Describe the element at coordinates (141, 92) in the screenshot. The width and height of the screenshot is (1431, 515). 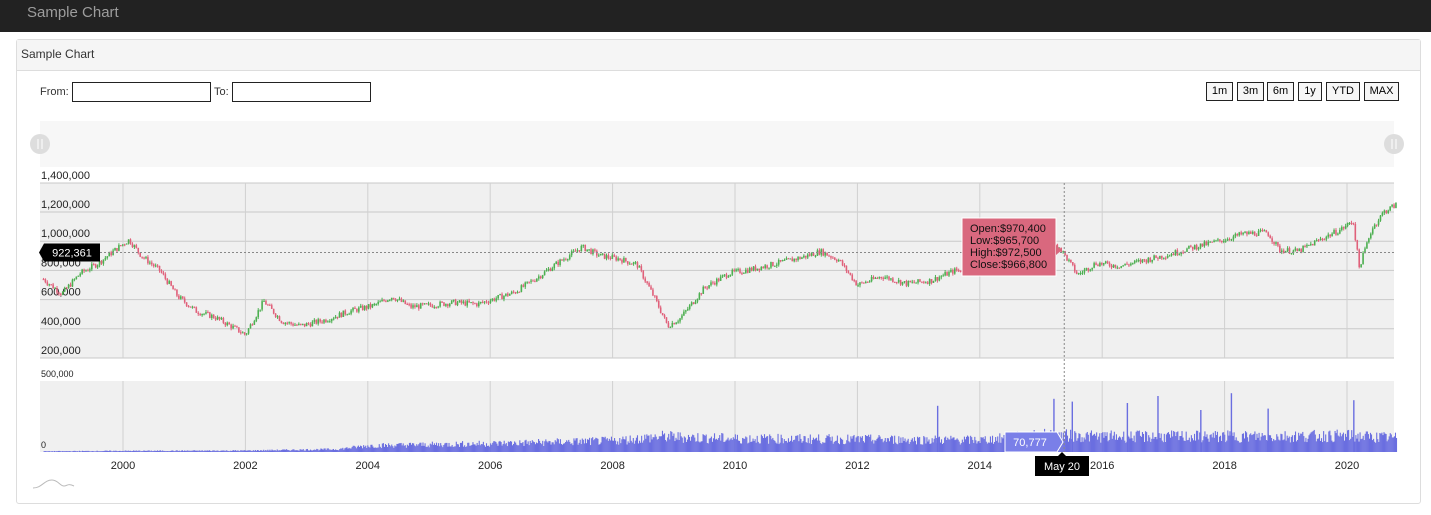
I see `from-date-input` at that location.